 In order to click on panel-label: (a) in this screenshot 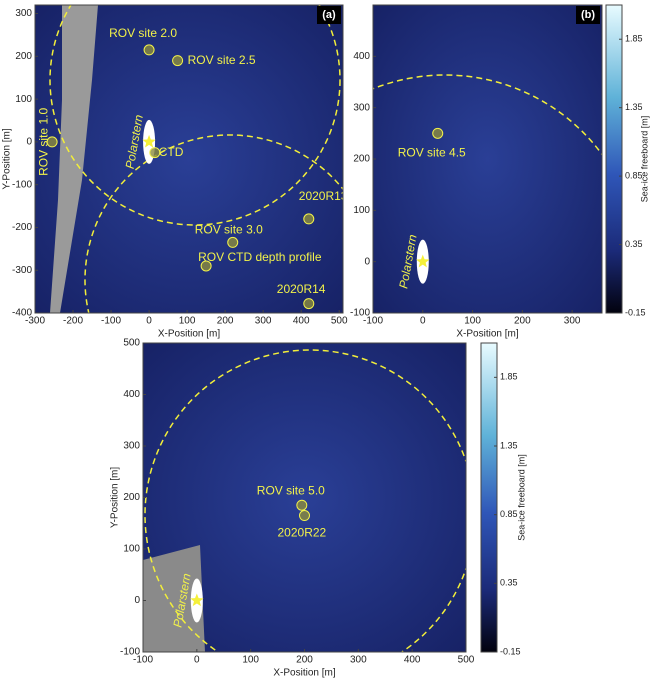, I will do `click(329, 15)`.